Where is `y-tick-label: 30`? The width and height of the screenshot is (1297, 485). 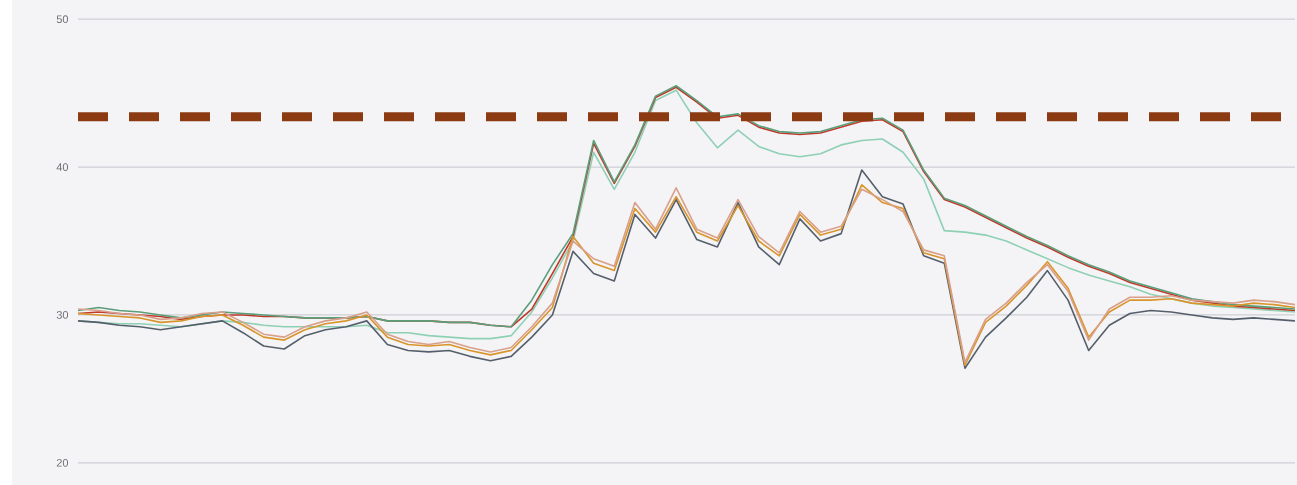
y-tick-label: 30 is located at coordinates (62, 315).